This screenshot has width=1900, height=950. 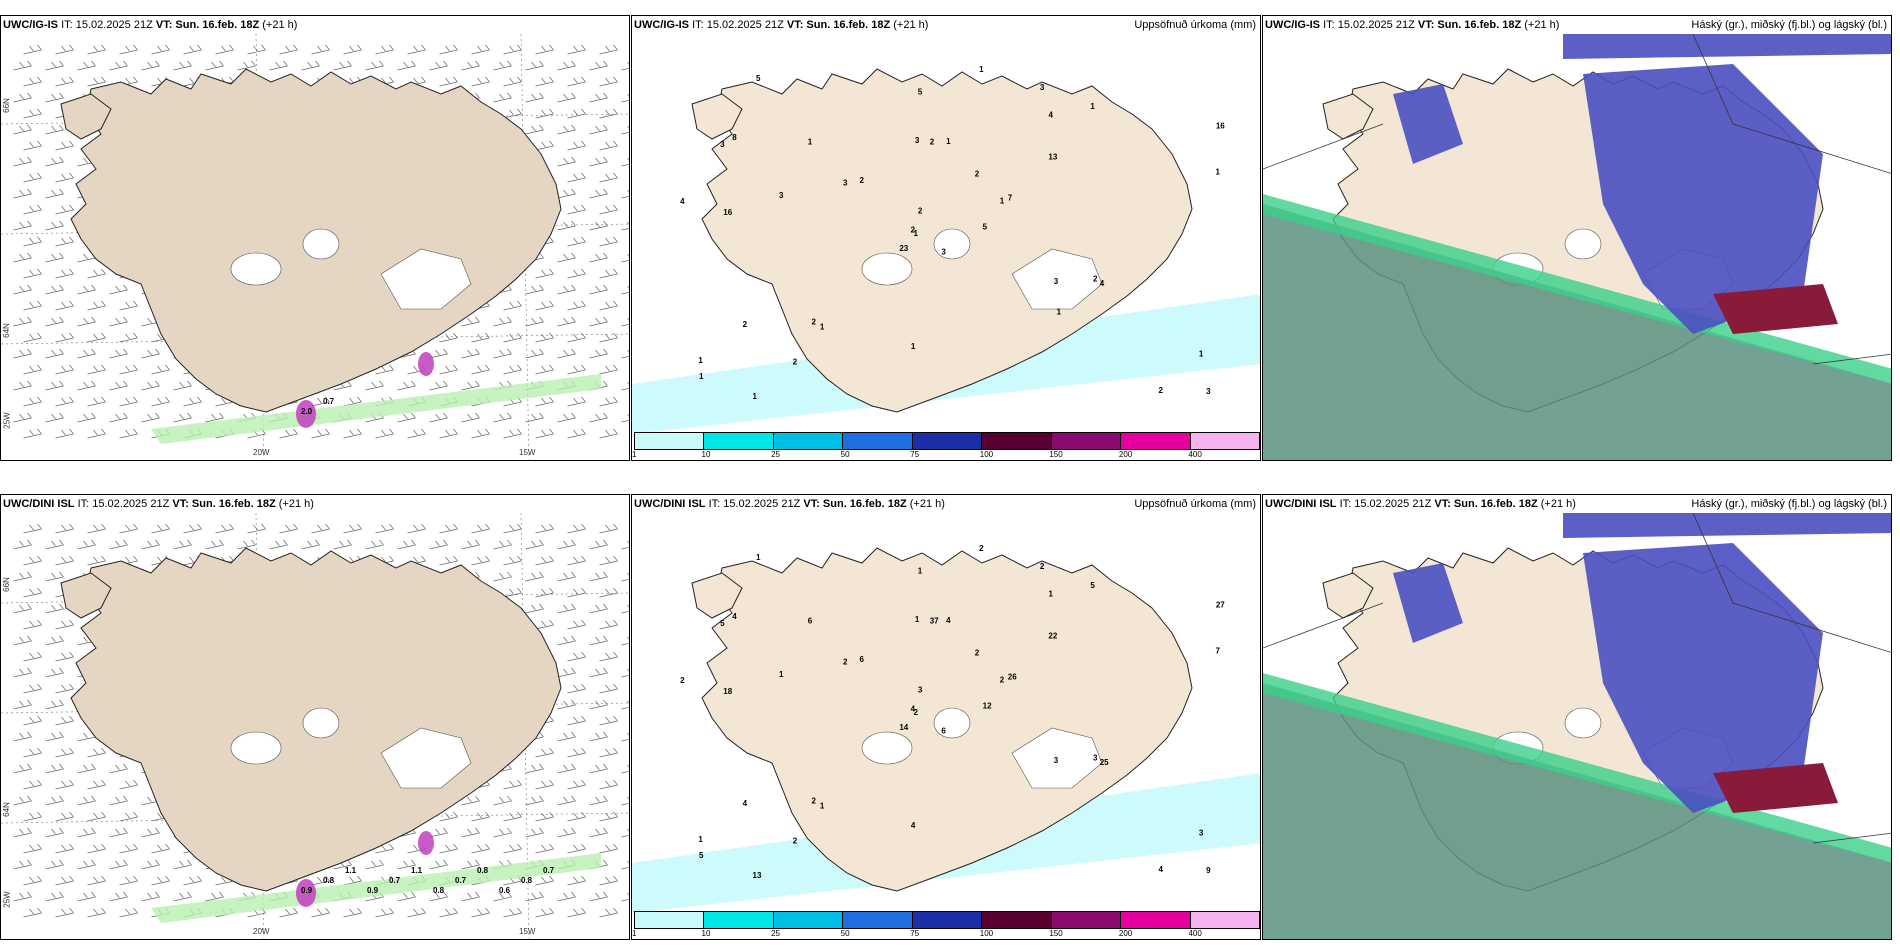 What do you see at coordinates (1577, 247) in the screenshot?
I see `cloud-cover` at bounding box center [1577, 247].